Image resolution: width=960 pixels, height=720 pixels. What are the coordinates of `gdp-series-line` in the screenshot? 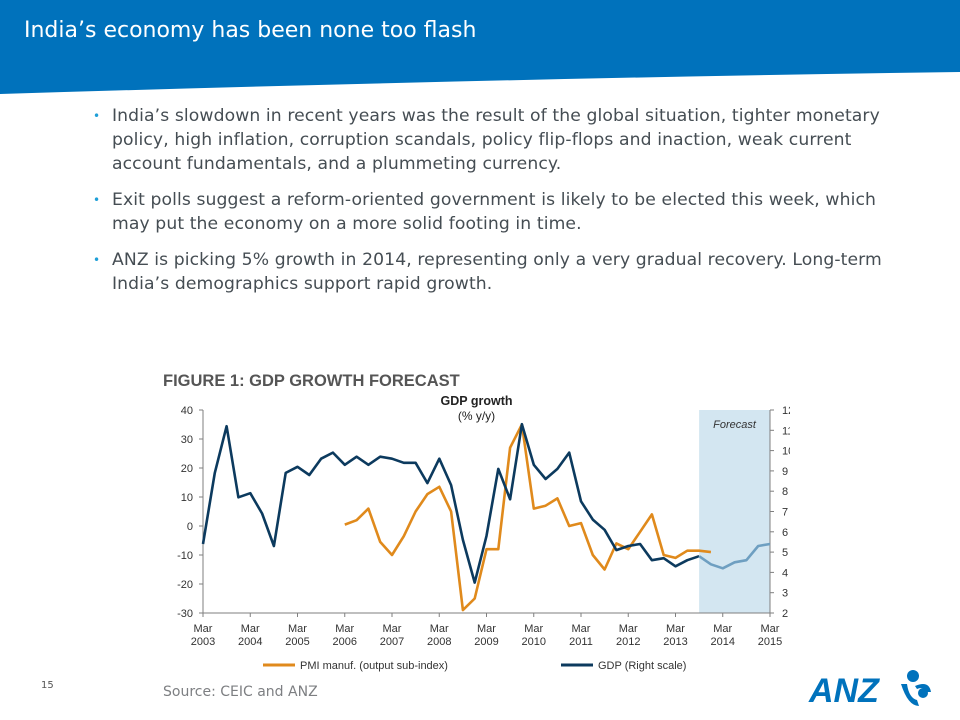 It's located at (450, 503).